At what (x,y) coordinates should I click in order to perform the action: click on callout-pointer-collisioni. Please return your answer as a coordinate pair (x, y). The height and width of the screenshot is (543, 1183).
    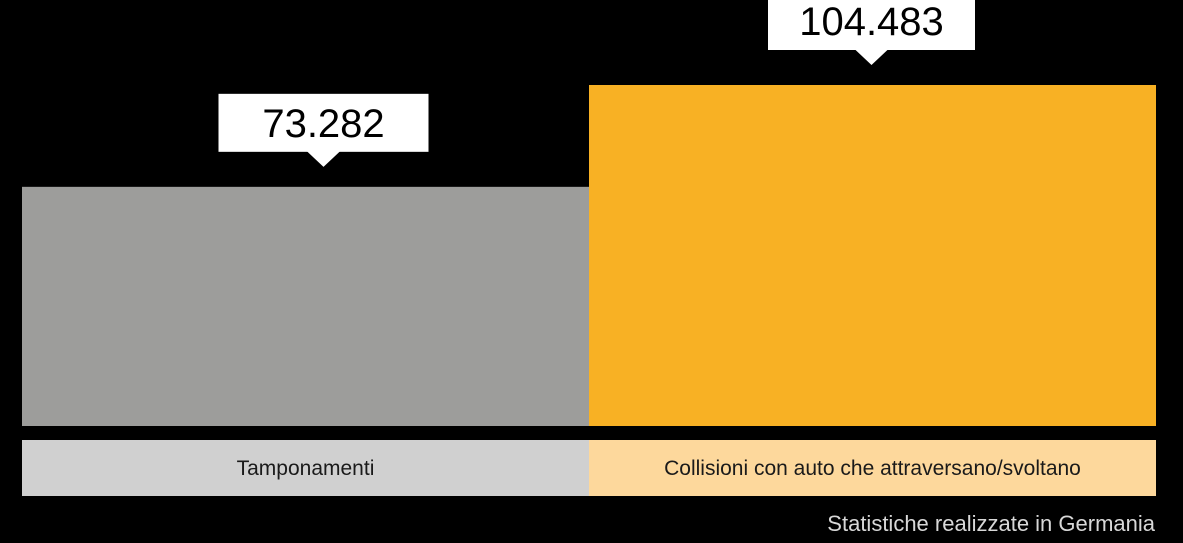
    Looking at the image, I should click on (871, 57).